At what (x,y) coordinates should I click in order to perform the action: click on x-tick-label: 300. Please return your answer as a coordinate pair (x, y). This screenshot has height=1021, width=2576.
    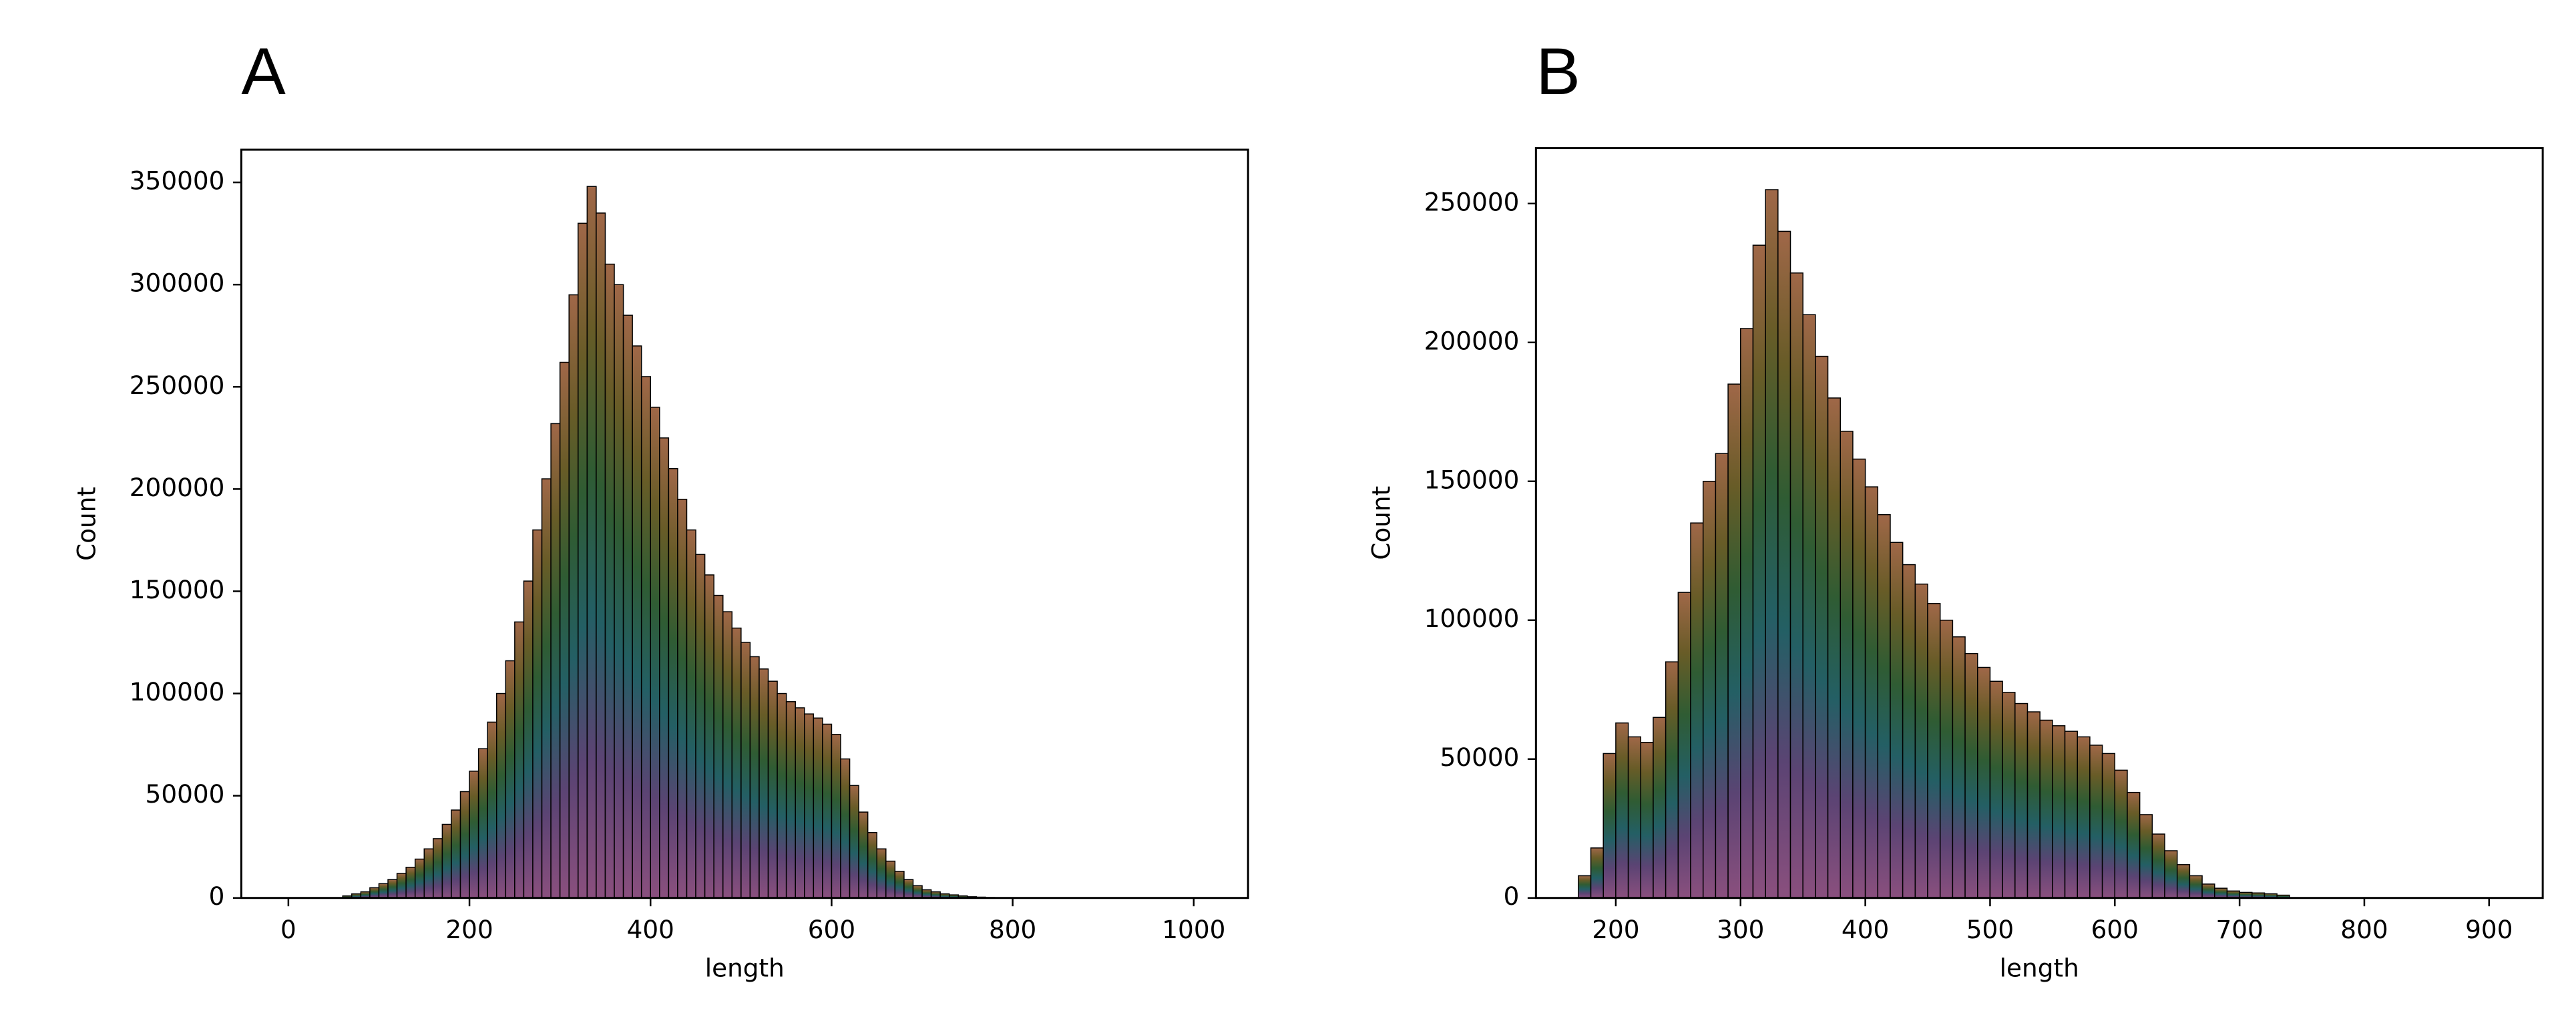
    Looking at the image, I should click on (1740, 929).